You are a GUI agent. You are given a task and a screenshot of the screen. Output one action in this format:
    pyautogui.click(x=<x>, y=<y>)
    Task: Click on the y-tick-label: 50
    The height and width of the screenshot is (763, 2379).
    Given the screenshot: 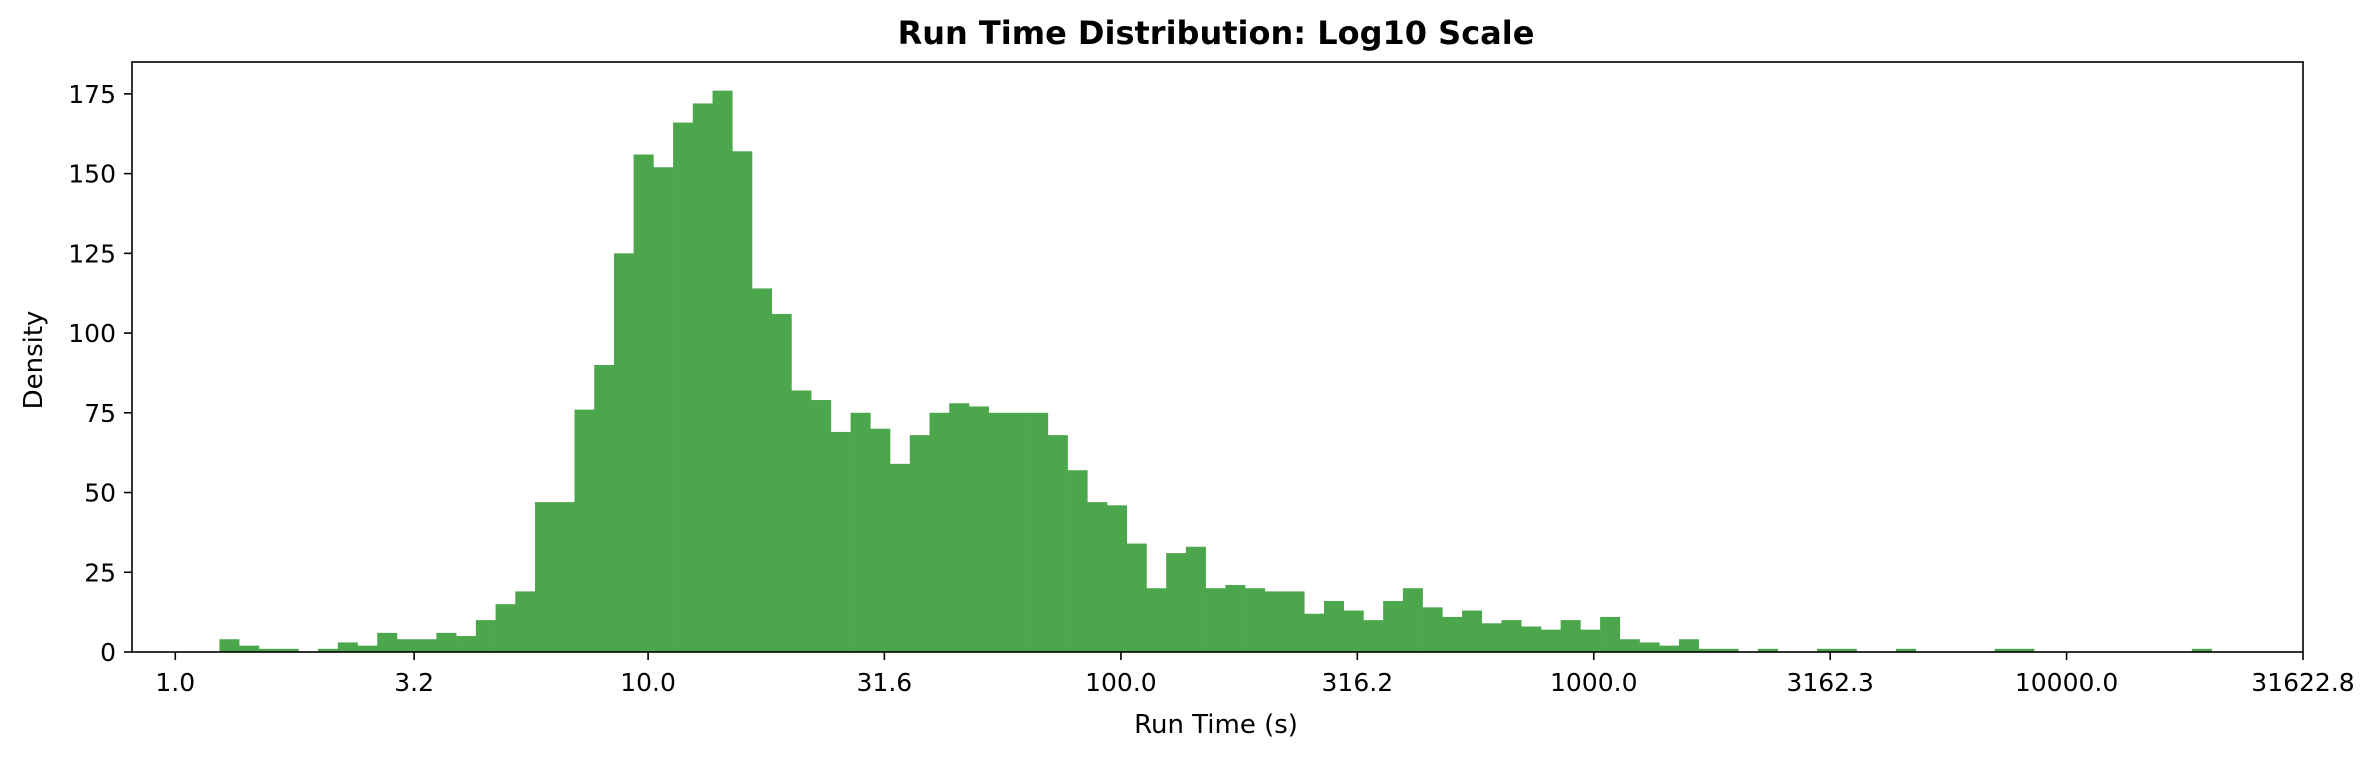 What is the action you would take?
    pyautogui.click(x=100, y=493)
    